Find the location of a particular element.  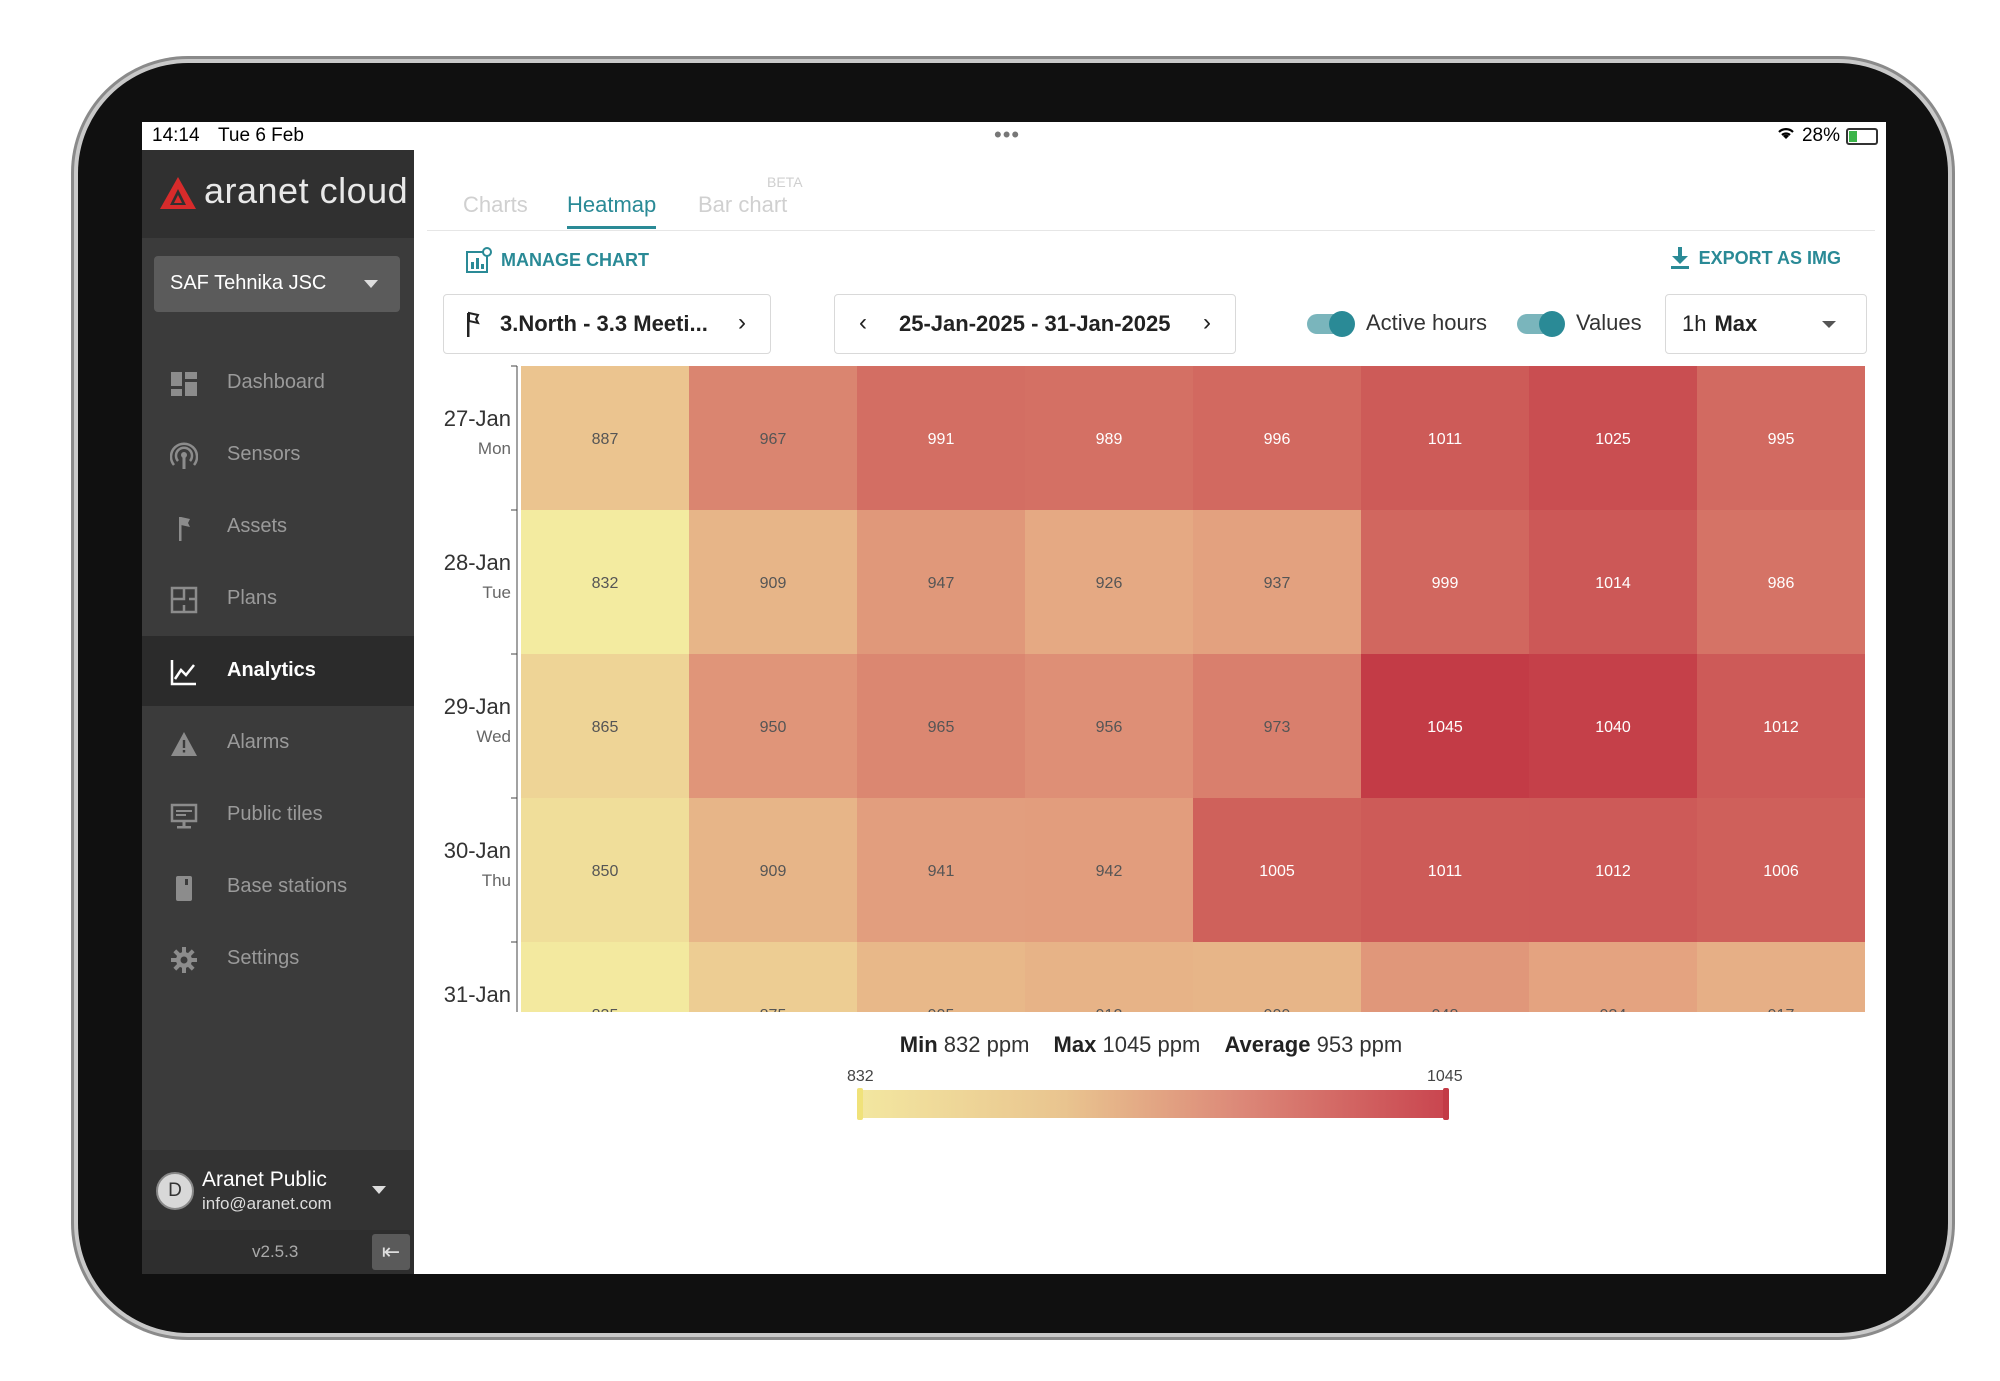

organization-select: SAF Tehnika JSC is located at coordinates (277, 284).